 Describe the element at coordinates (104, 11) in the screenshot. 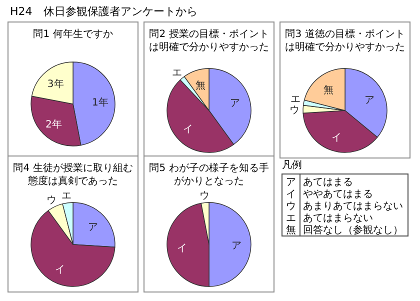

I see `text: H24 休日参観保護者アンケートから` at that location.